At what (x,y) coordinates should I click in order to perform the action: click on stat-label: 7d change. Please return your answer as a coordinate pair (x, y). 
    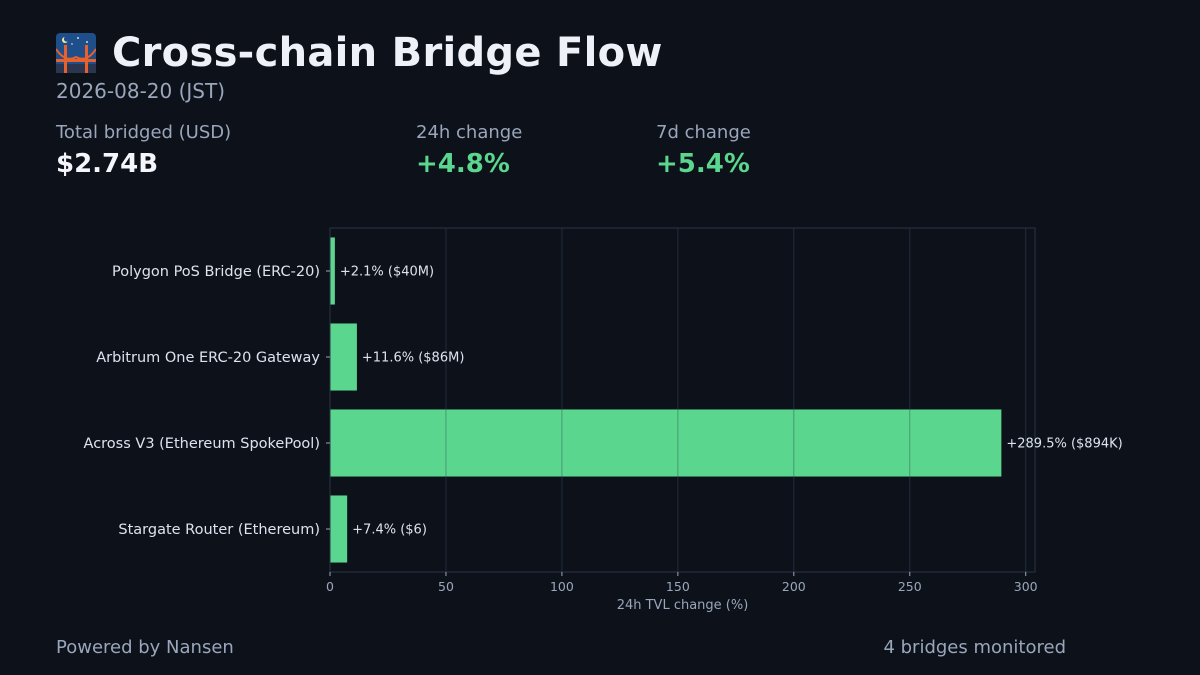
    Looking at the image, I should click on (703, 132).